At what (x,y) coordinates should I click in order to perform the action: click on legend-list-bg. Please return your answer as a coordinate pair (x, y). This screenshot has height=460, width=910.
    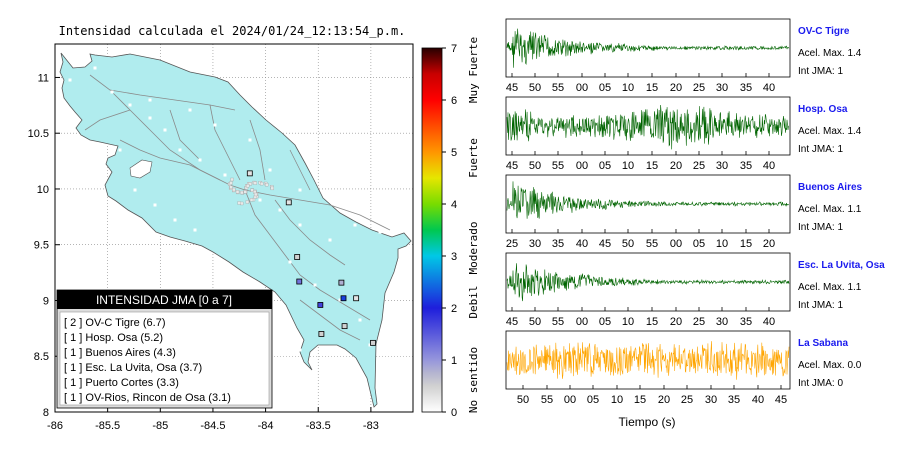
    Looking at the image, I should click on (164, 358).